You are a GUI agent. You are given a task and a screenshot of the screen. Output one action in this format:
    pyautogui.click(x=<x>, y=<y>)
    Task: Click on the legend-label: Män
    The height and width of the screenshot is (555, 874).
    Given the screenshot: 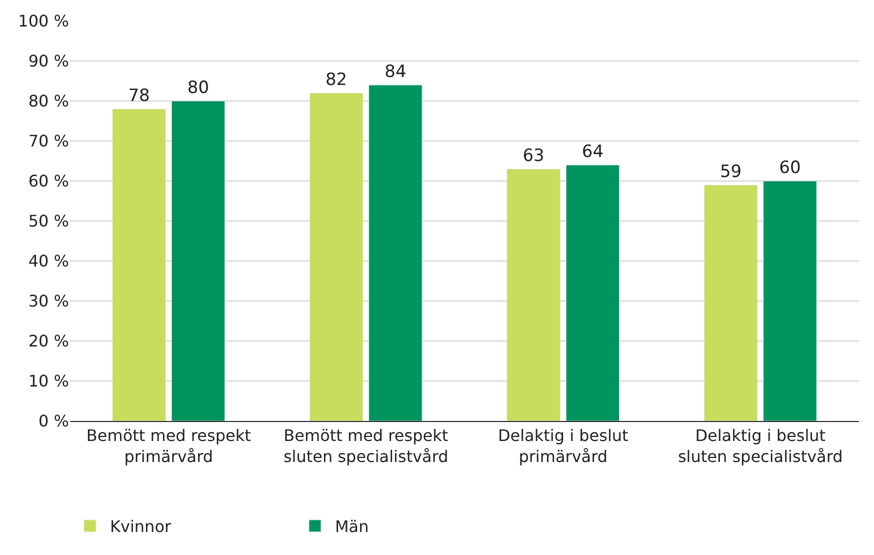 What is the action you would take?
    pyautogui.click(x=352, y=526)
    